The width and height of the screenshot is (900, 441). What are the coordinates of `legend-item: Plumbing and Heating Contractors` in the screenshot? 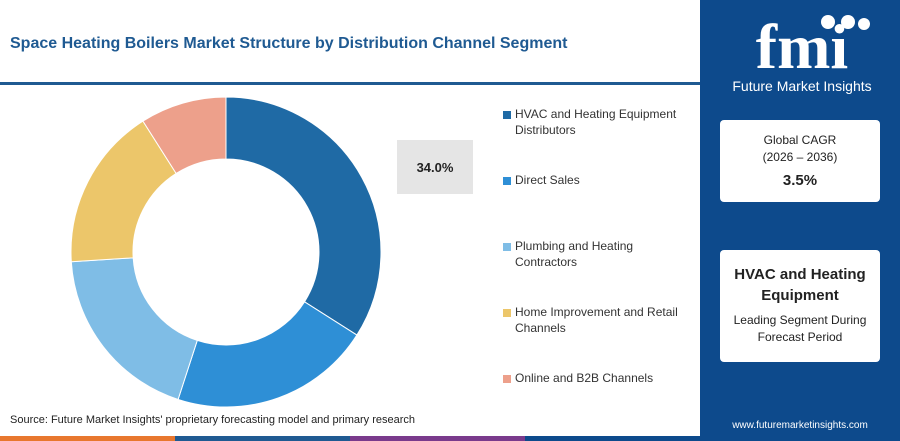 It's located at (599, 254).